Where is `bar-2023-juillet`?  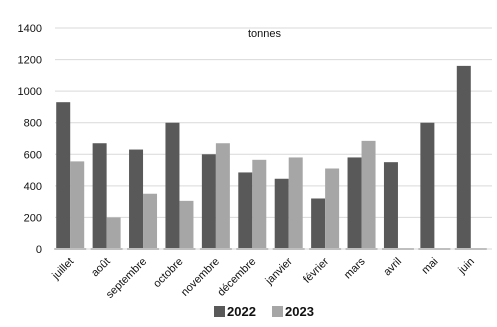 bar-2023-juillet is located at coordinates (77, 205).